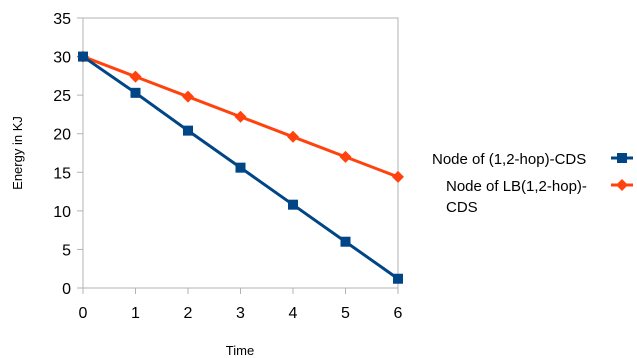  I want to click on y-axis-title: Energy in KJ, so click(17, 153).